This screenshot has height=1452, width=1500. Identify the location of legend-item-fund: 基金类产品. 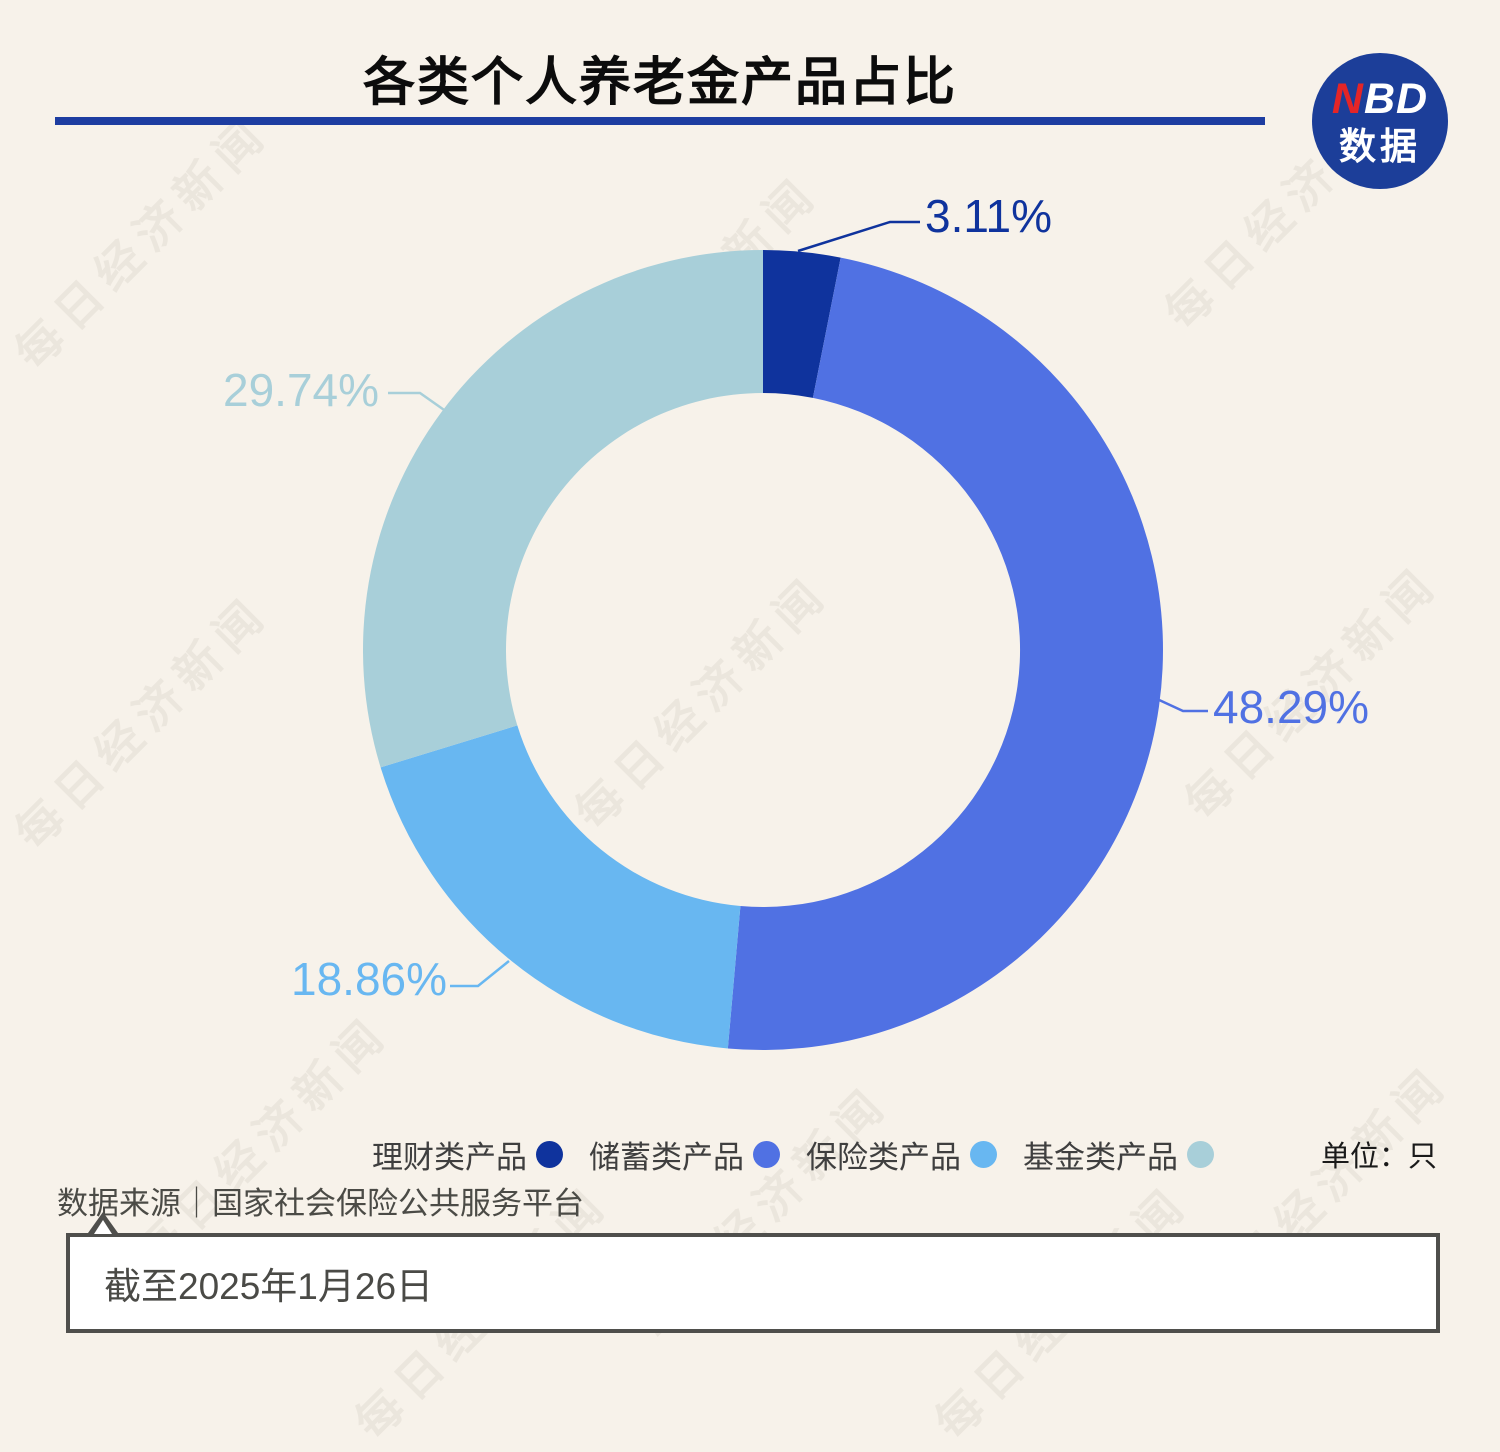
(1118, 1154).